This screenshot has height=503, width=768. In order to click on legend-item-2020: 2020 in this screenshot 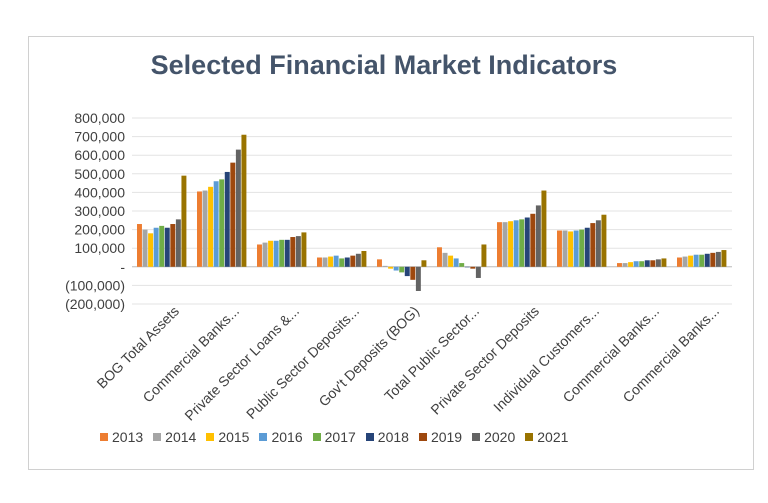, I will do `click(493, 437)`.